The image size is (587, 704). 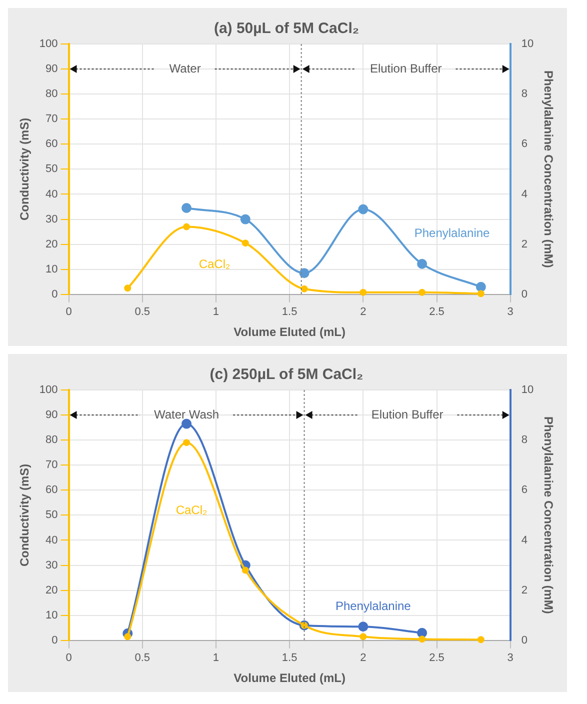 What do you see at coordinates (187, 414) in the screenshot?
I see `annotation: Water Wash` at bounding box center [187, 414].